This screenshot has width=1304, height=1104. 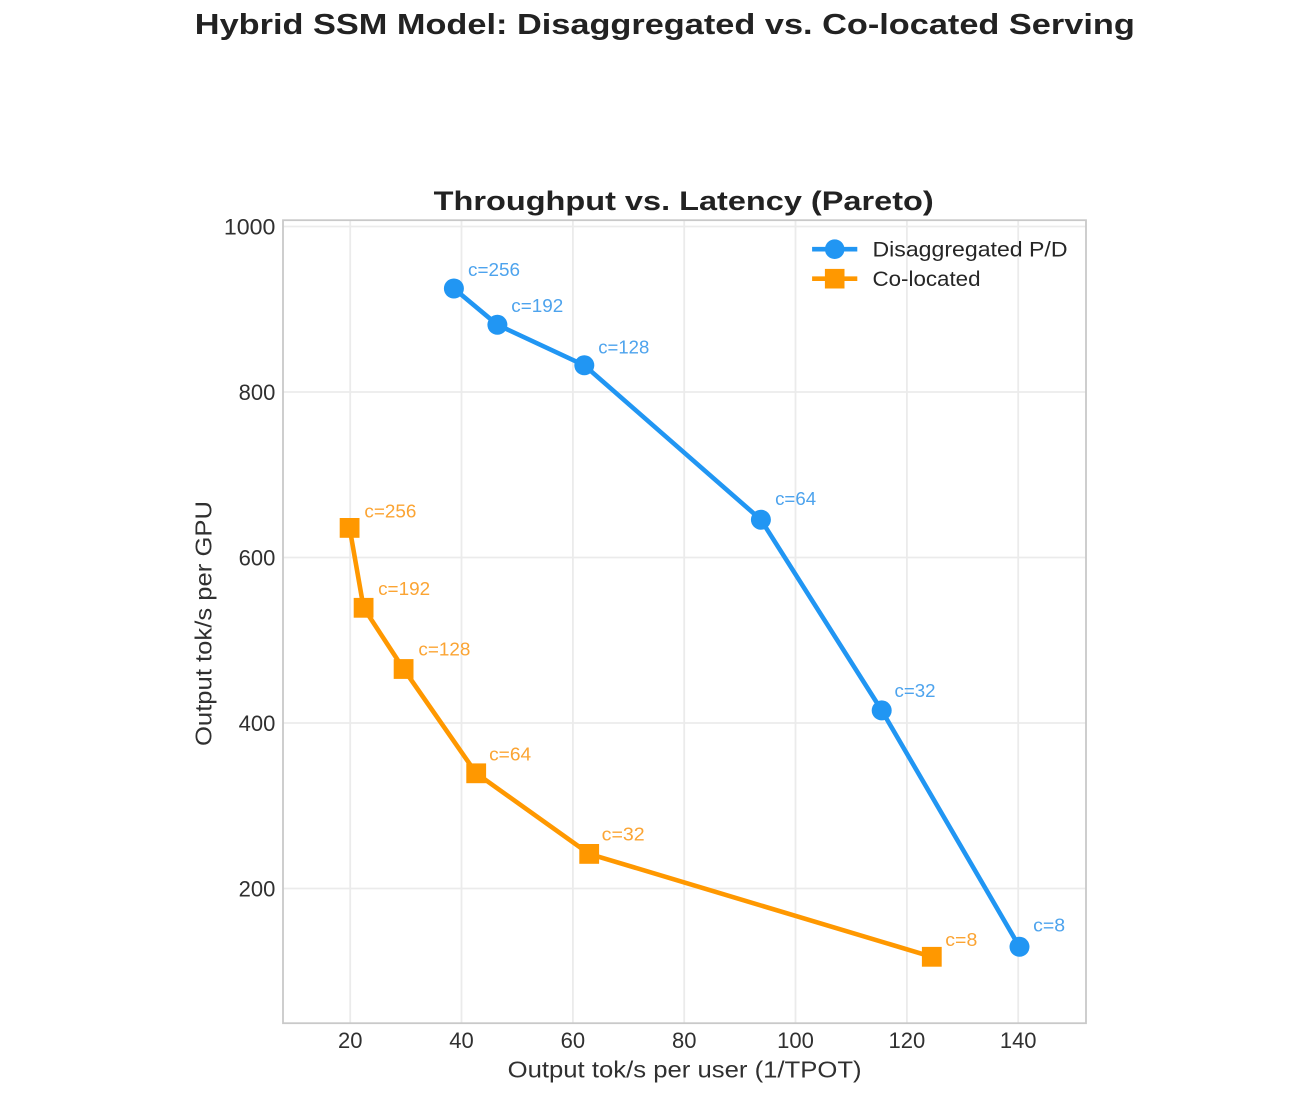 What do you see at coordinates (795, 1040) in the screenshot?
I see `svg-text: 100` at bounding box center [795, 1040].